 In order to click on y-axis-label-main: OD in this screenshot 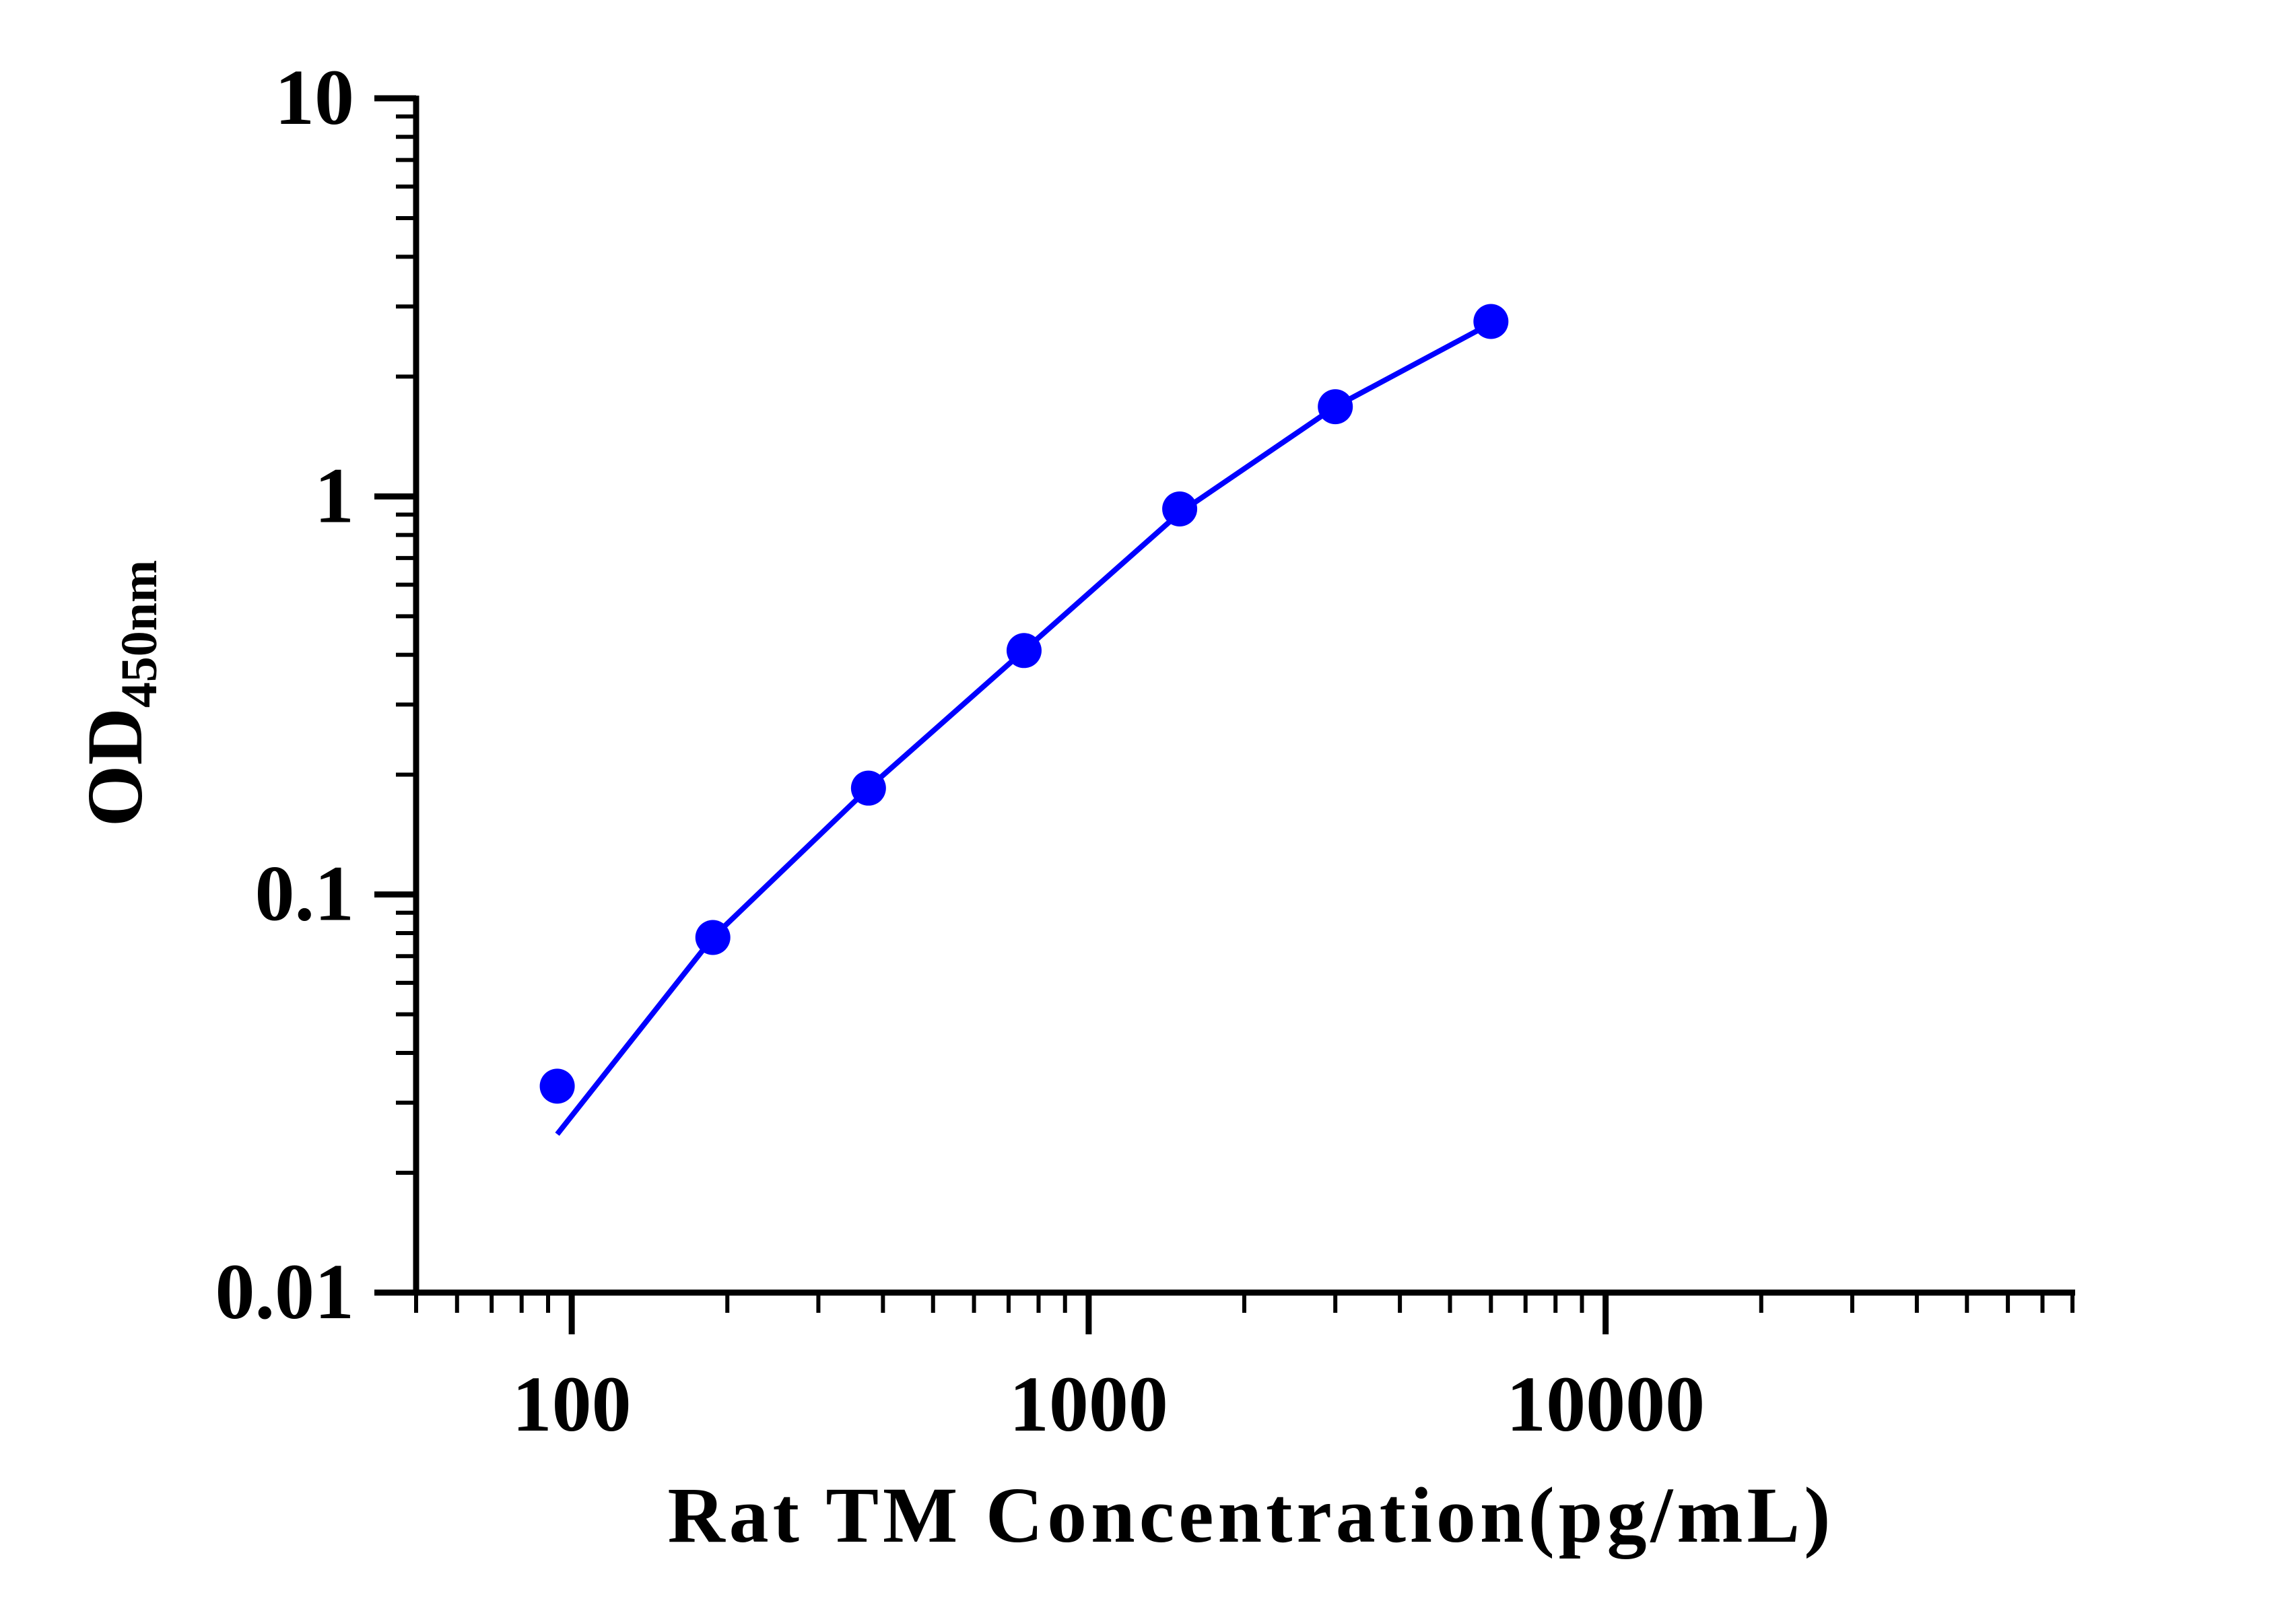, I will do `click(115, 767)`.